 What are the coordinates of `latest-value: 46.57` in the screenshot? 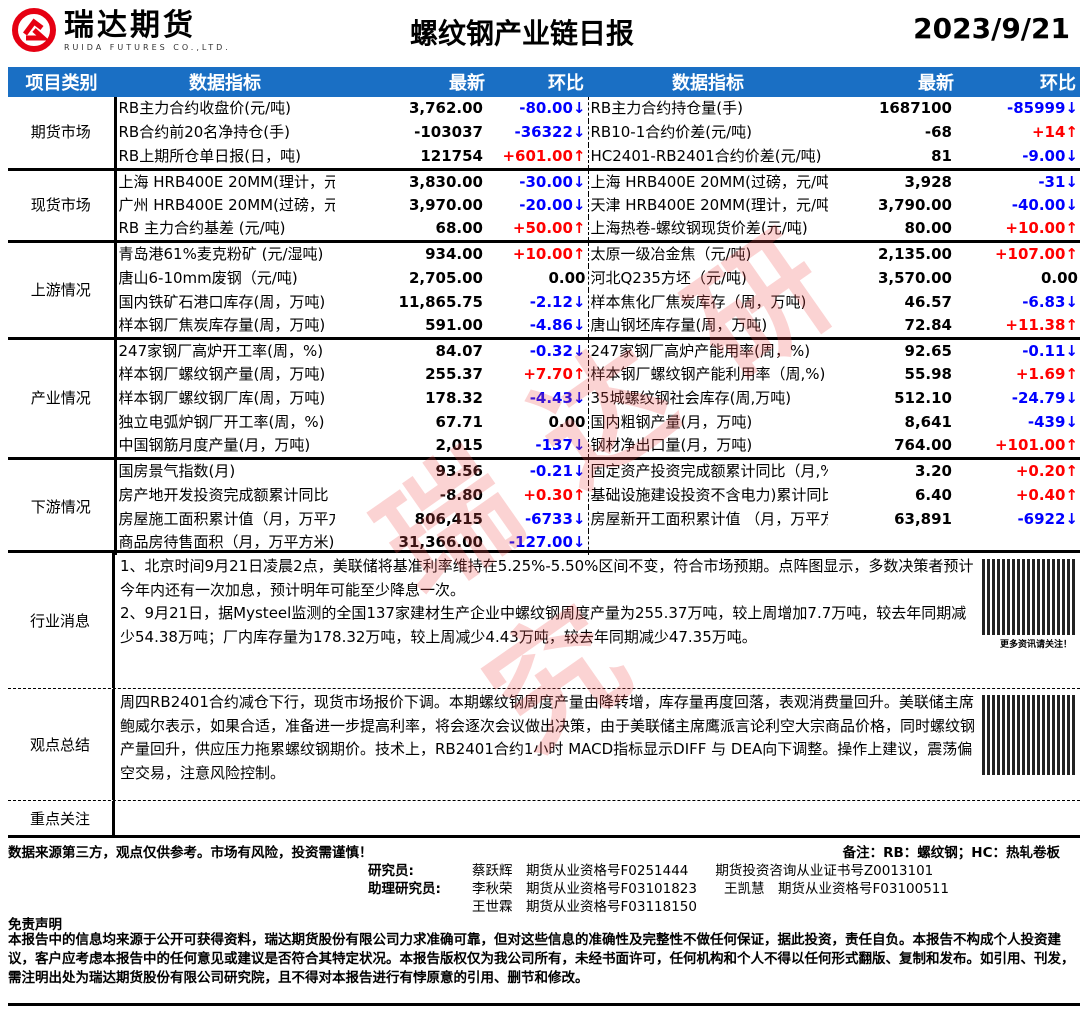 It's located at (928, 301).